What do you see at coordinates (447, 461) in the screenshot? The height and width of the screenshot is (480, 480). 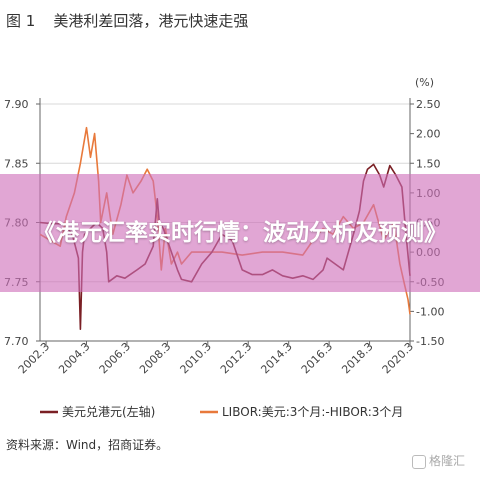 I see `watermark-text: 格隆汇` at bounding box center [447, 461].